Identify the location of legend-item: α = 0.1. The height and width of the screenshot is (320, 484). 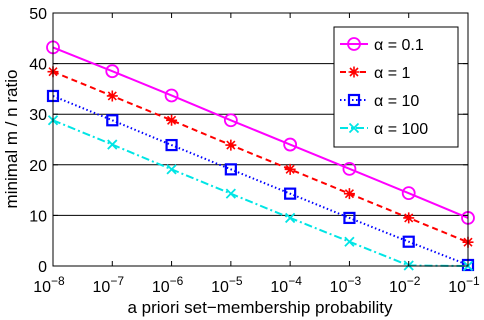
(382, 45).